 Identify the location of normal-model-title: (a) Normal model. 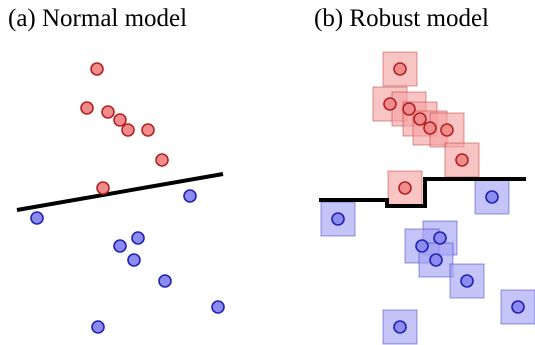
(98, 18).